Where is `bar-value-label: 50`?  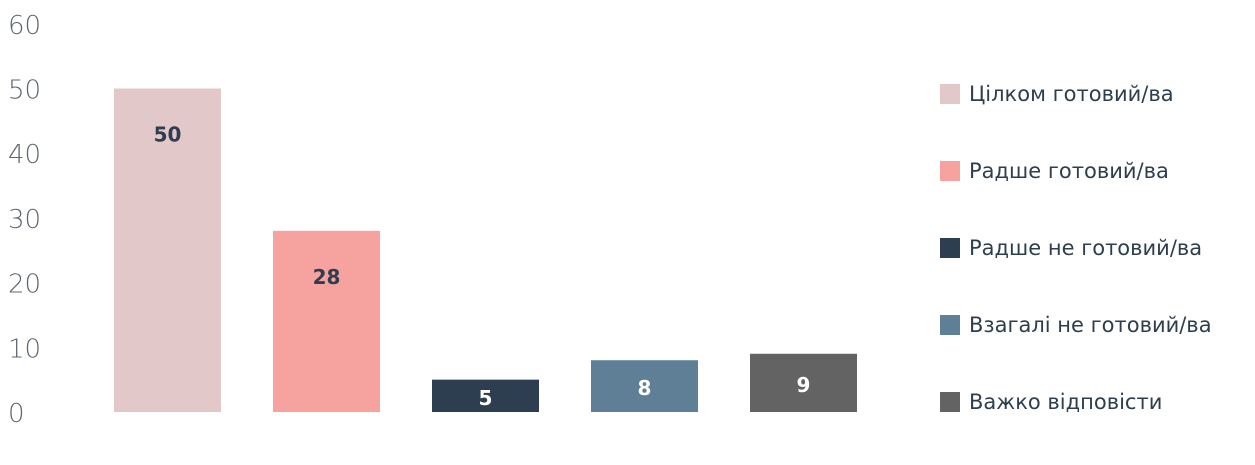
bar-value-label: 50 is located at coordinates (168, 135).